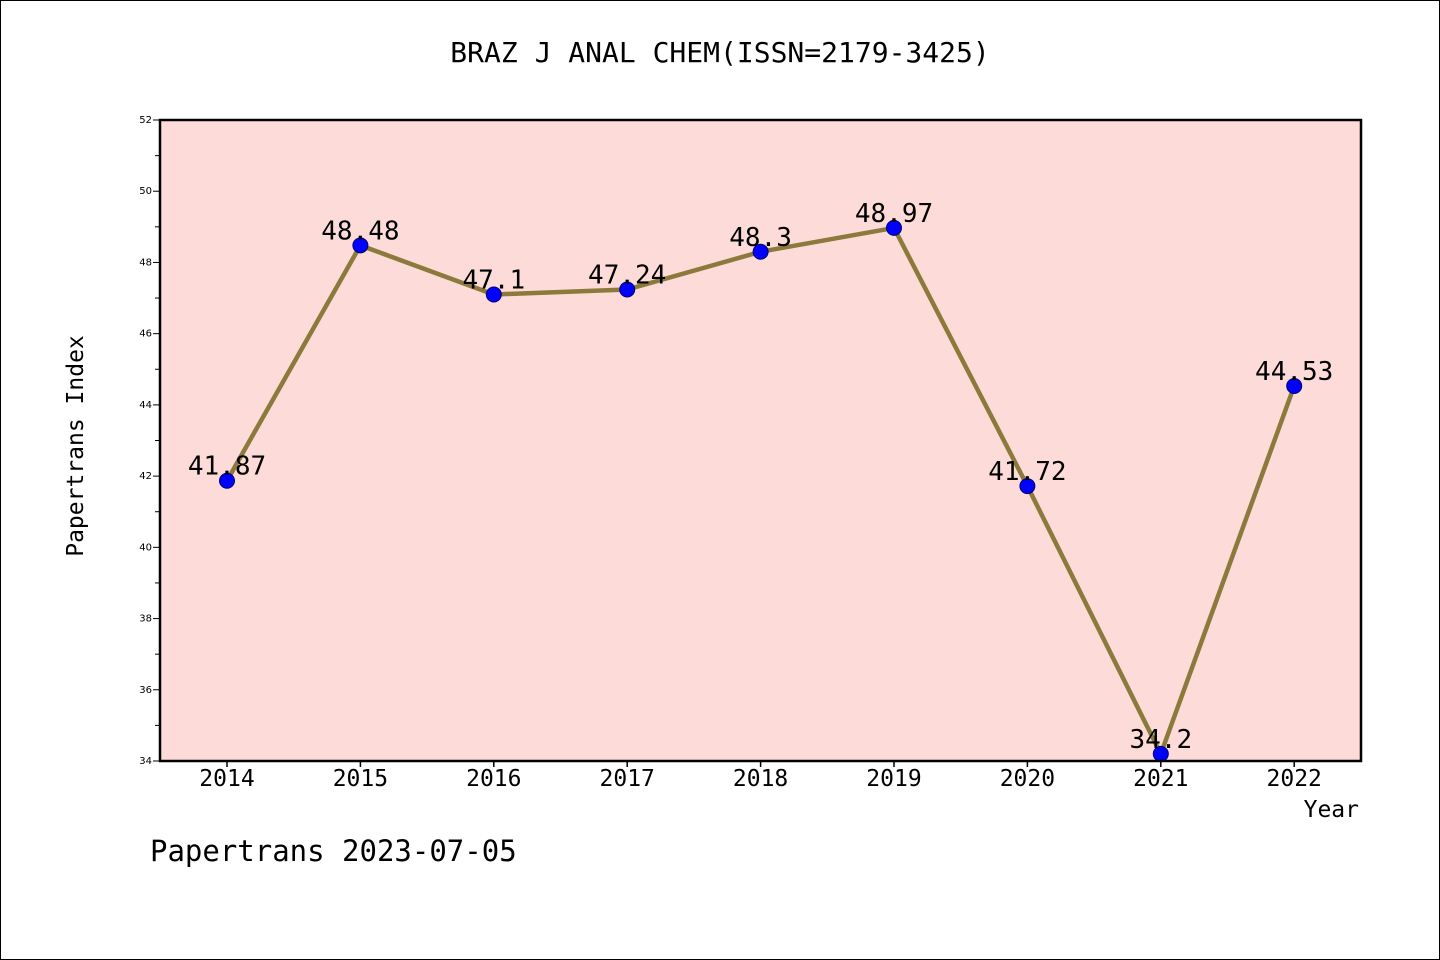  I want to click on y-tick-label: 48, so click(145, 262).